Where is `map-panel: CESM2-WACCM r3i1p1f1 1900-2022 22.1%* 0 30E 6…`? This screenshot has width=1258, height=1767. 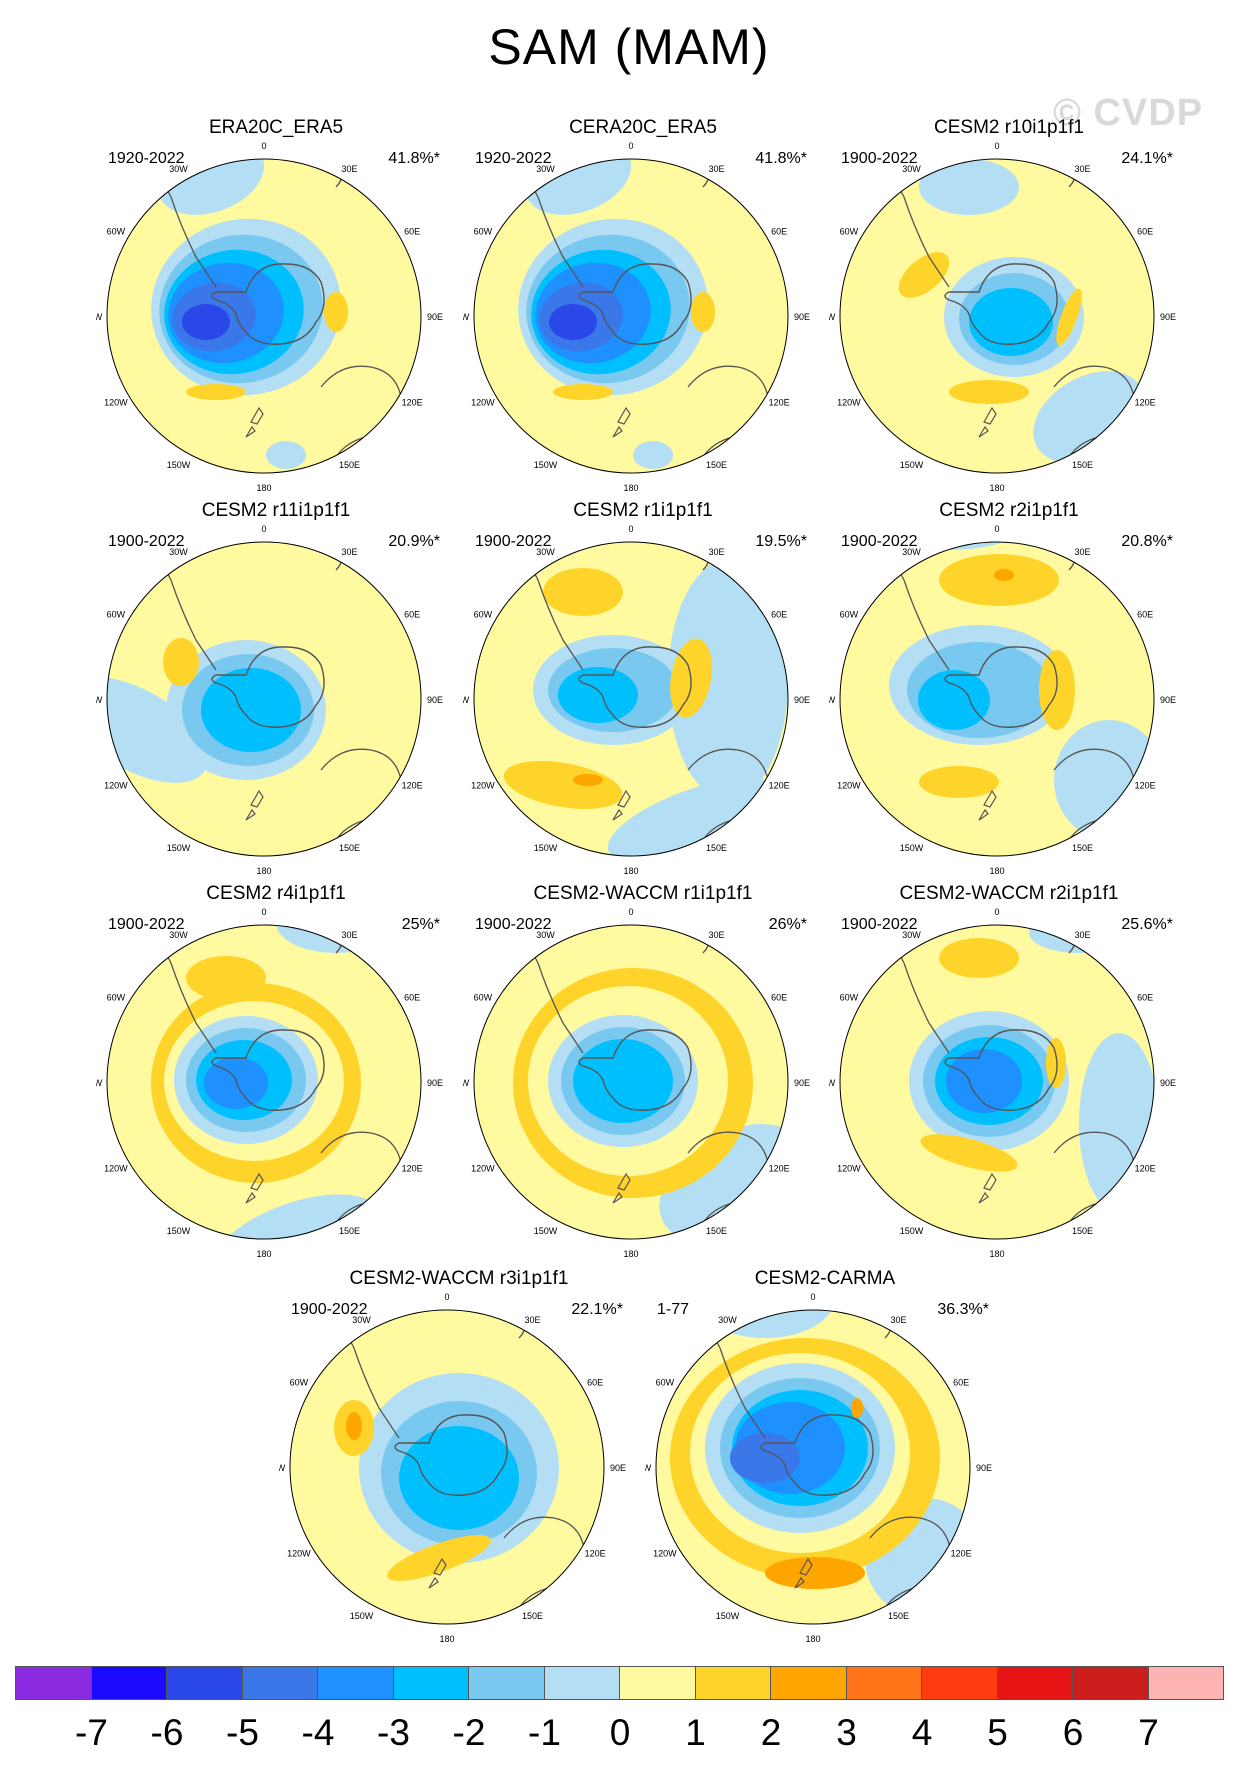 map-panel: CESM2-WACCM r3i1p1f1 1900-2022 22.1%* 0 30E 6… is located at coordinates (459, 1455).